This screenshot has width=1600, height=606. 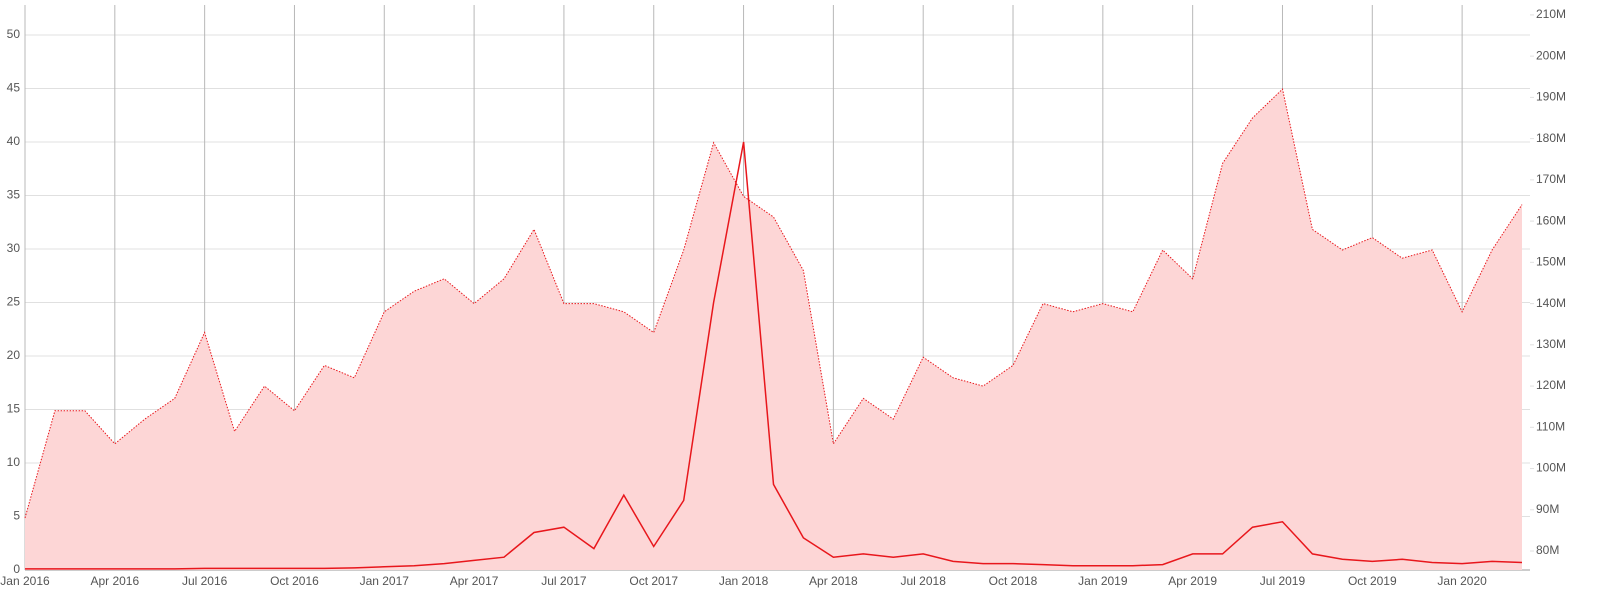 What do you see at coordinates (14, 141) in the screenshot?
I see `y-tick-label: 40` at bounding box center [14, 141].